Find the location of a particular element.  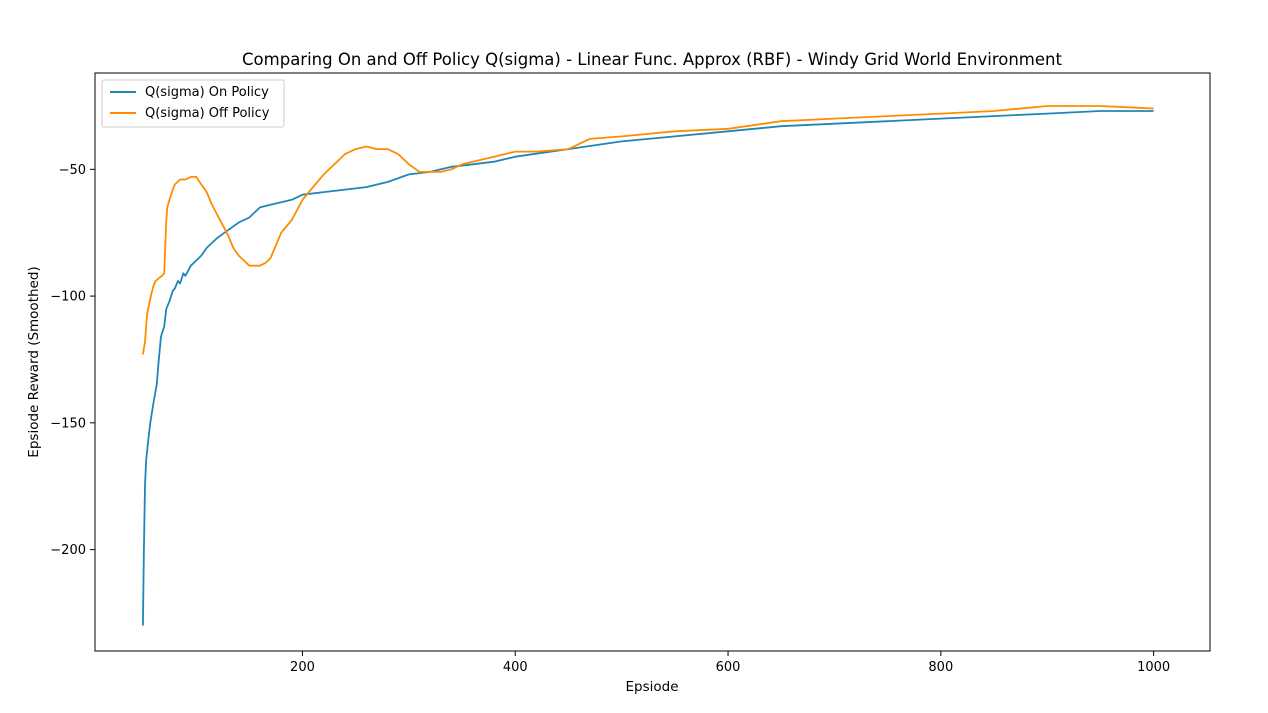

x-axis-label: Epsiode is located at coordinates (651, 687).